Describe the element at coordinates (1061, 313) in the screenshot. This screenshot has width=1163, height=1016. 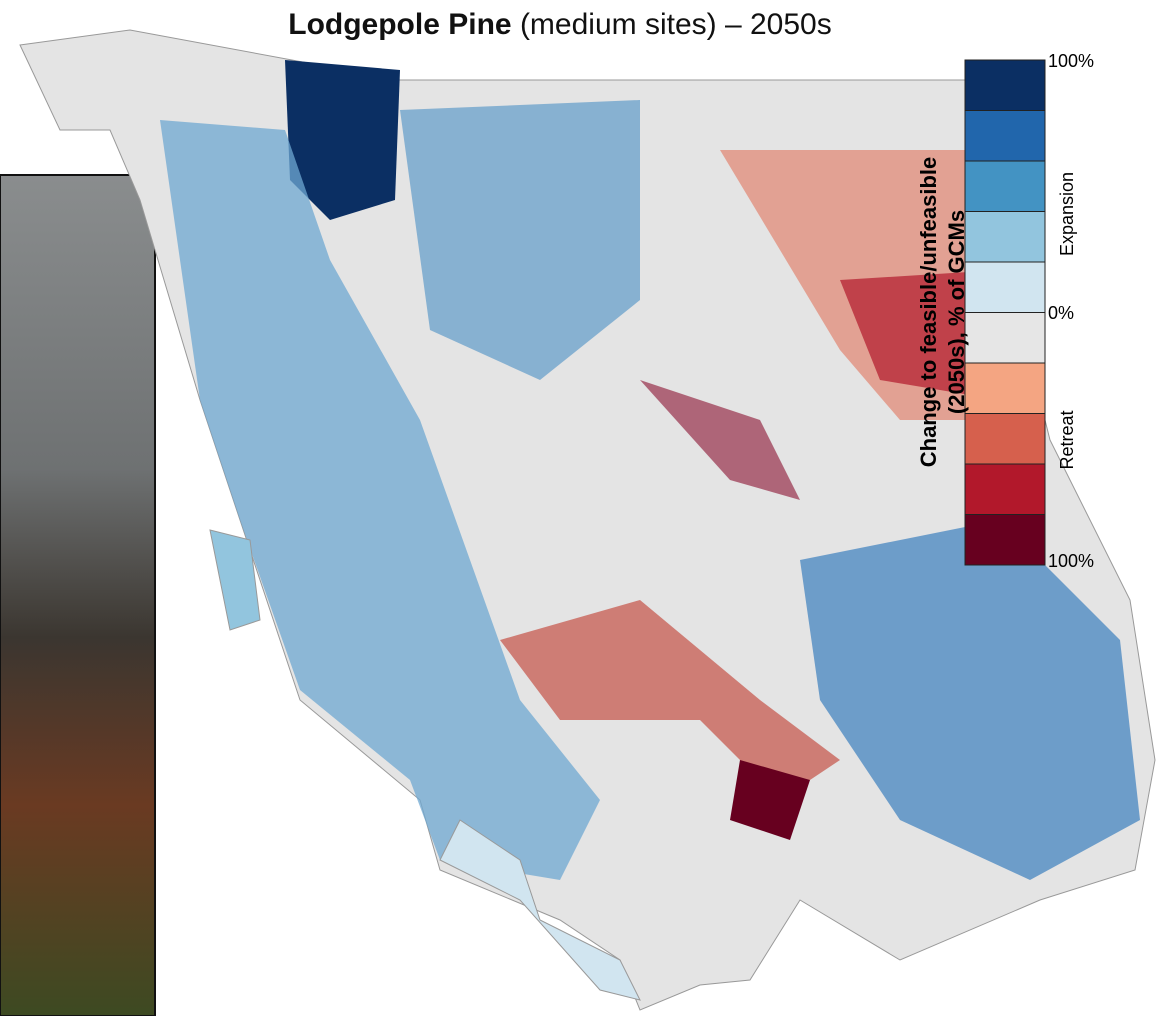
I see `legend-label: 0%` at that location.